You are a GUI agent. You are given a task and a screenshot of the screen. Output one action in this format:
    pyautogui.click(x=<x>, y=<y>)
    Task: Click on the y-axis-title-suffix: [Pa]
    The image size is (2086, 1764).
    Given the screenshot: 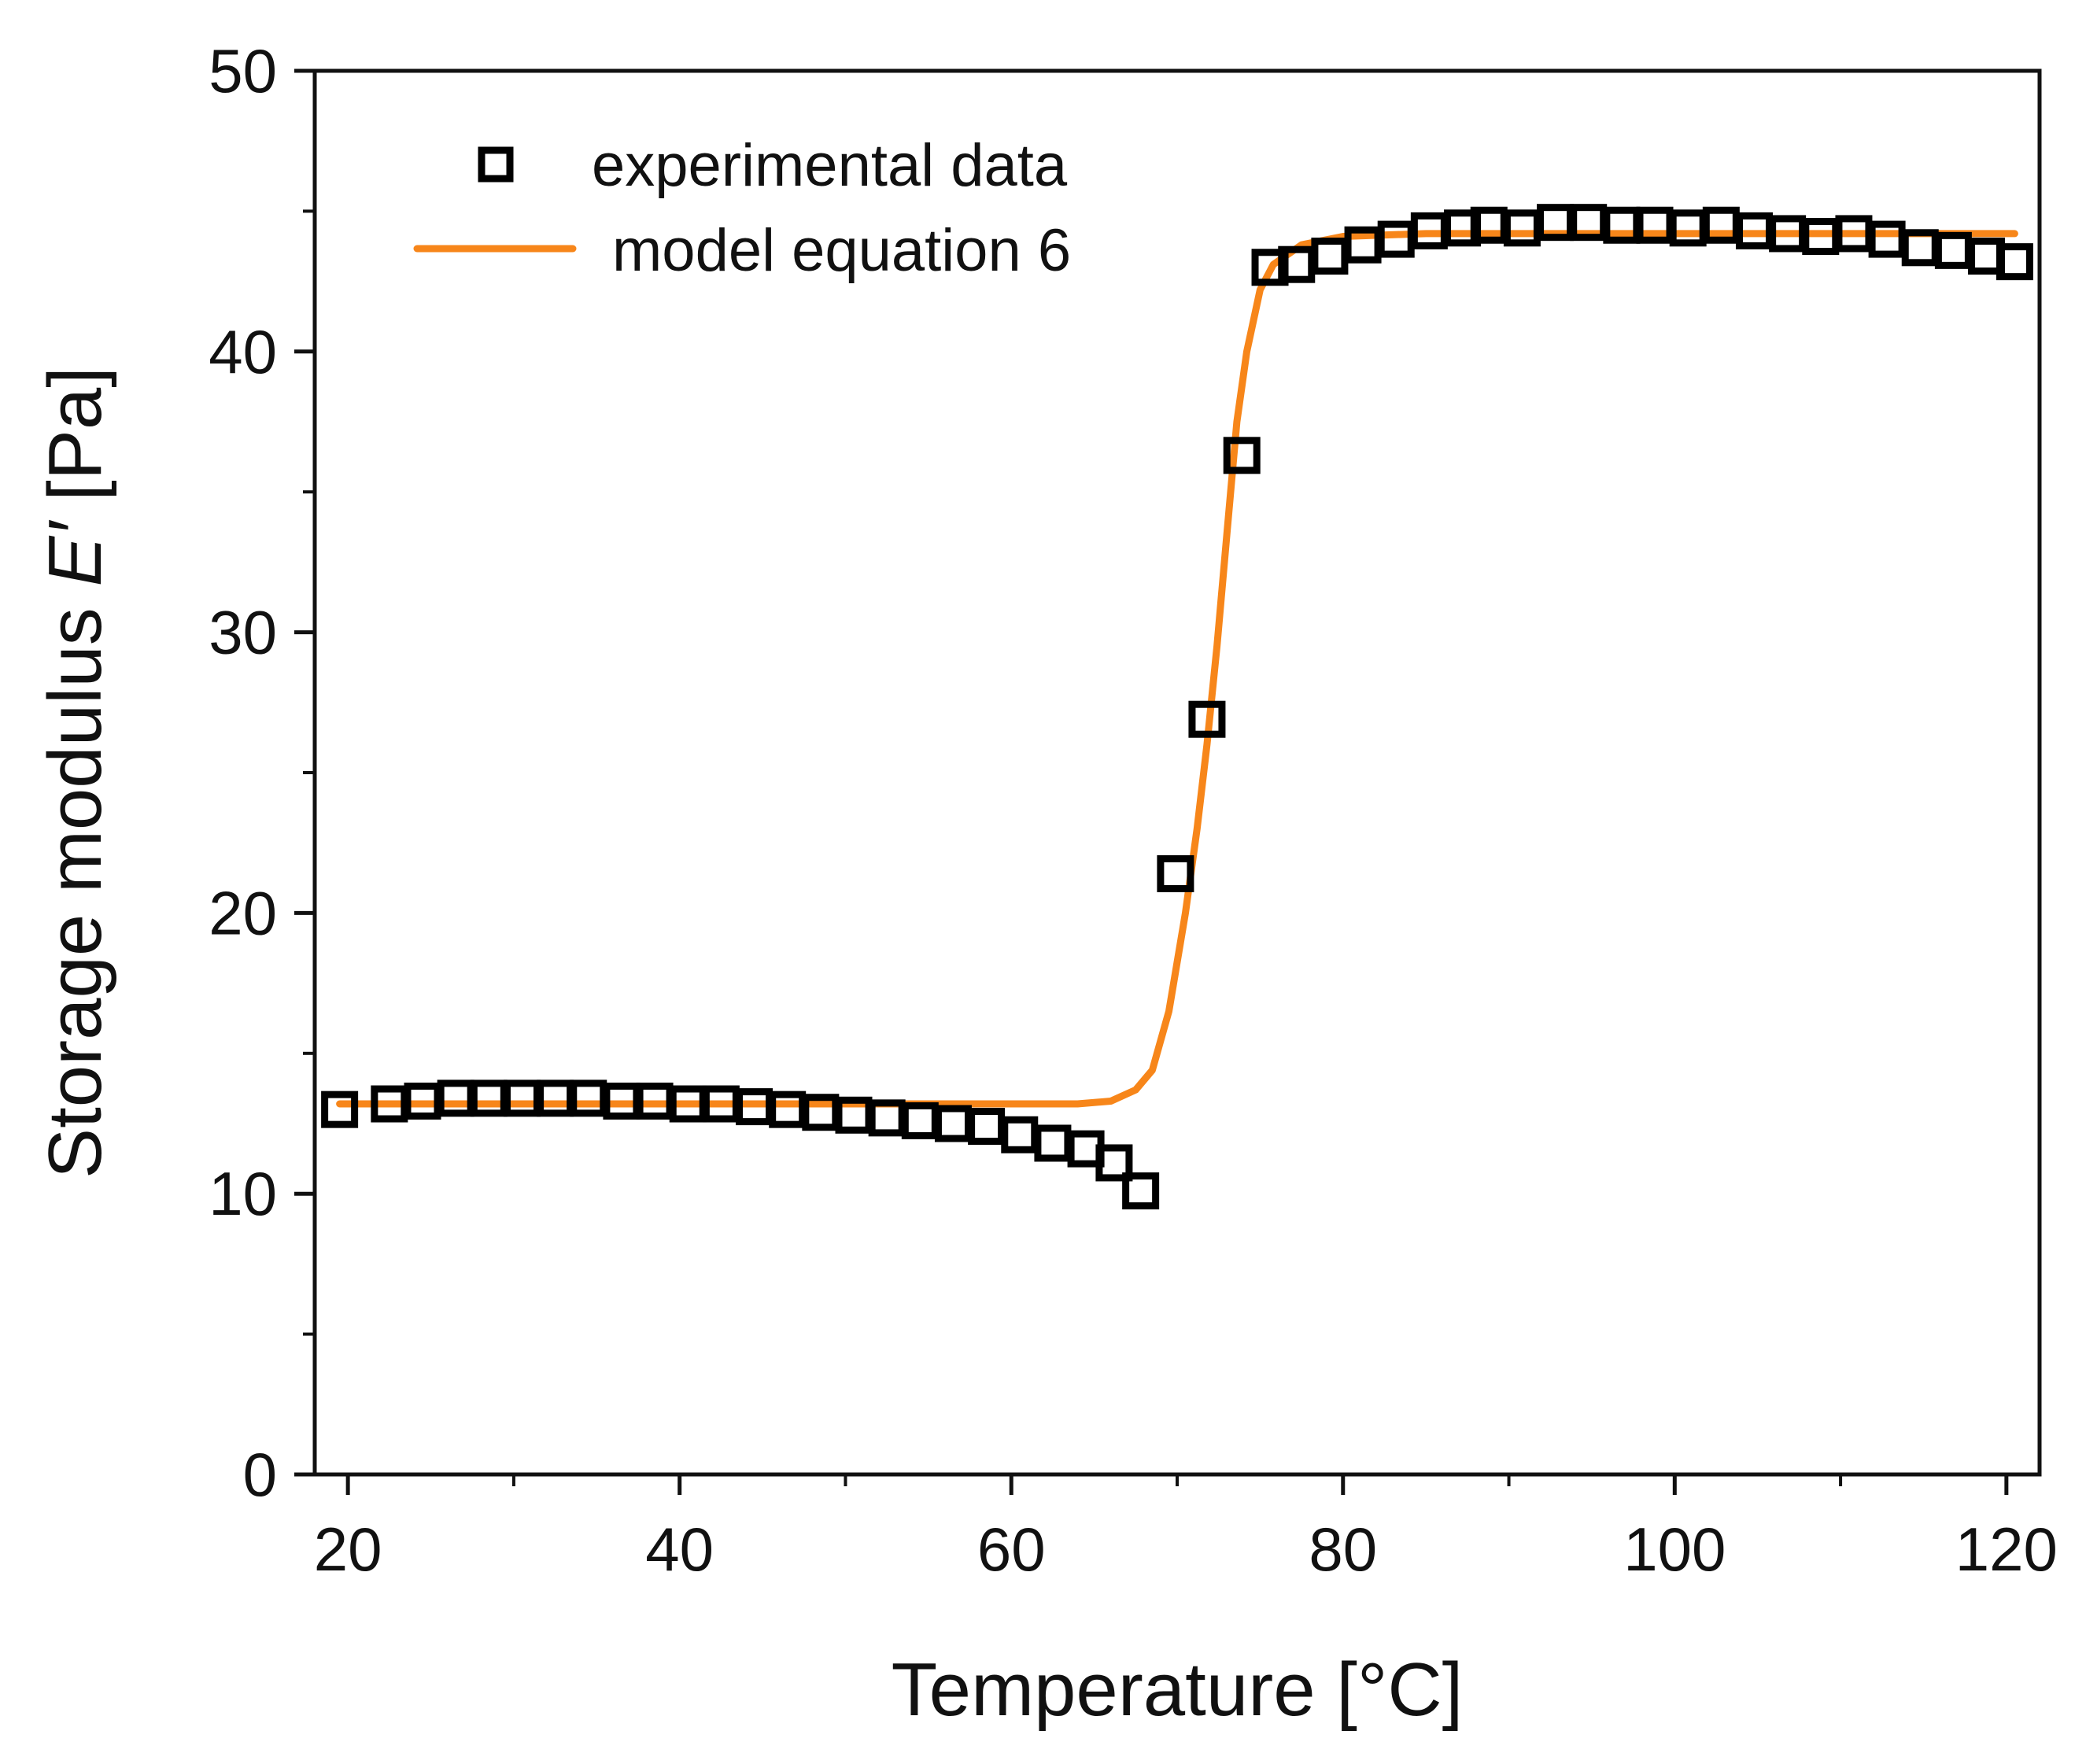 What is the action you would take?
    pyautogui.click(x=75, y=444)
    